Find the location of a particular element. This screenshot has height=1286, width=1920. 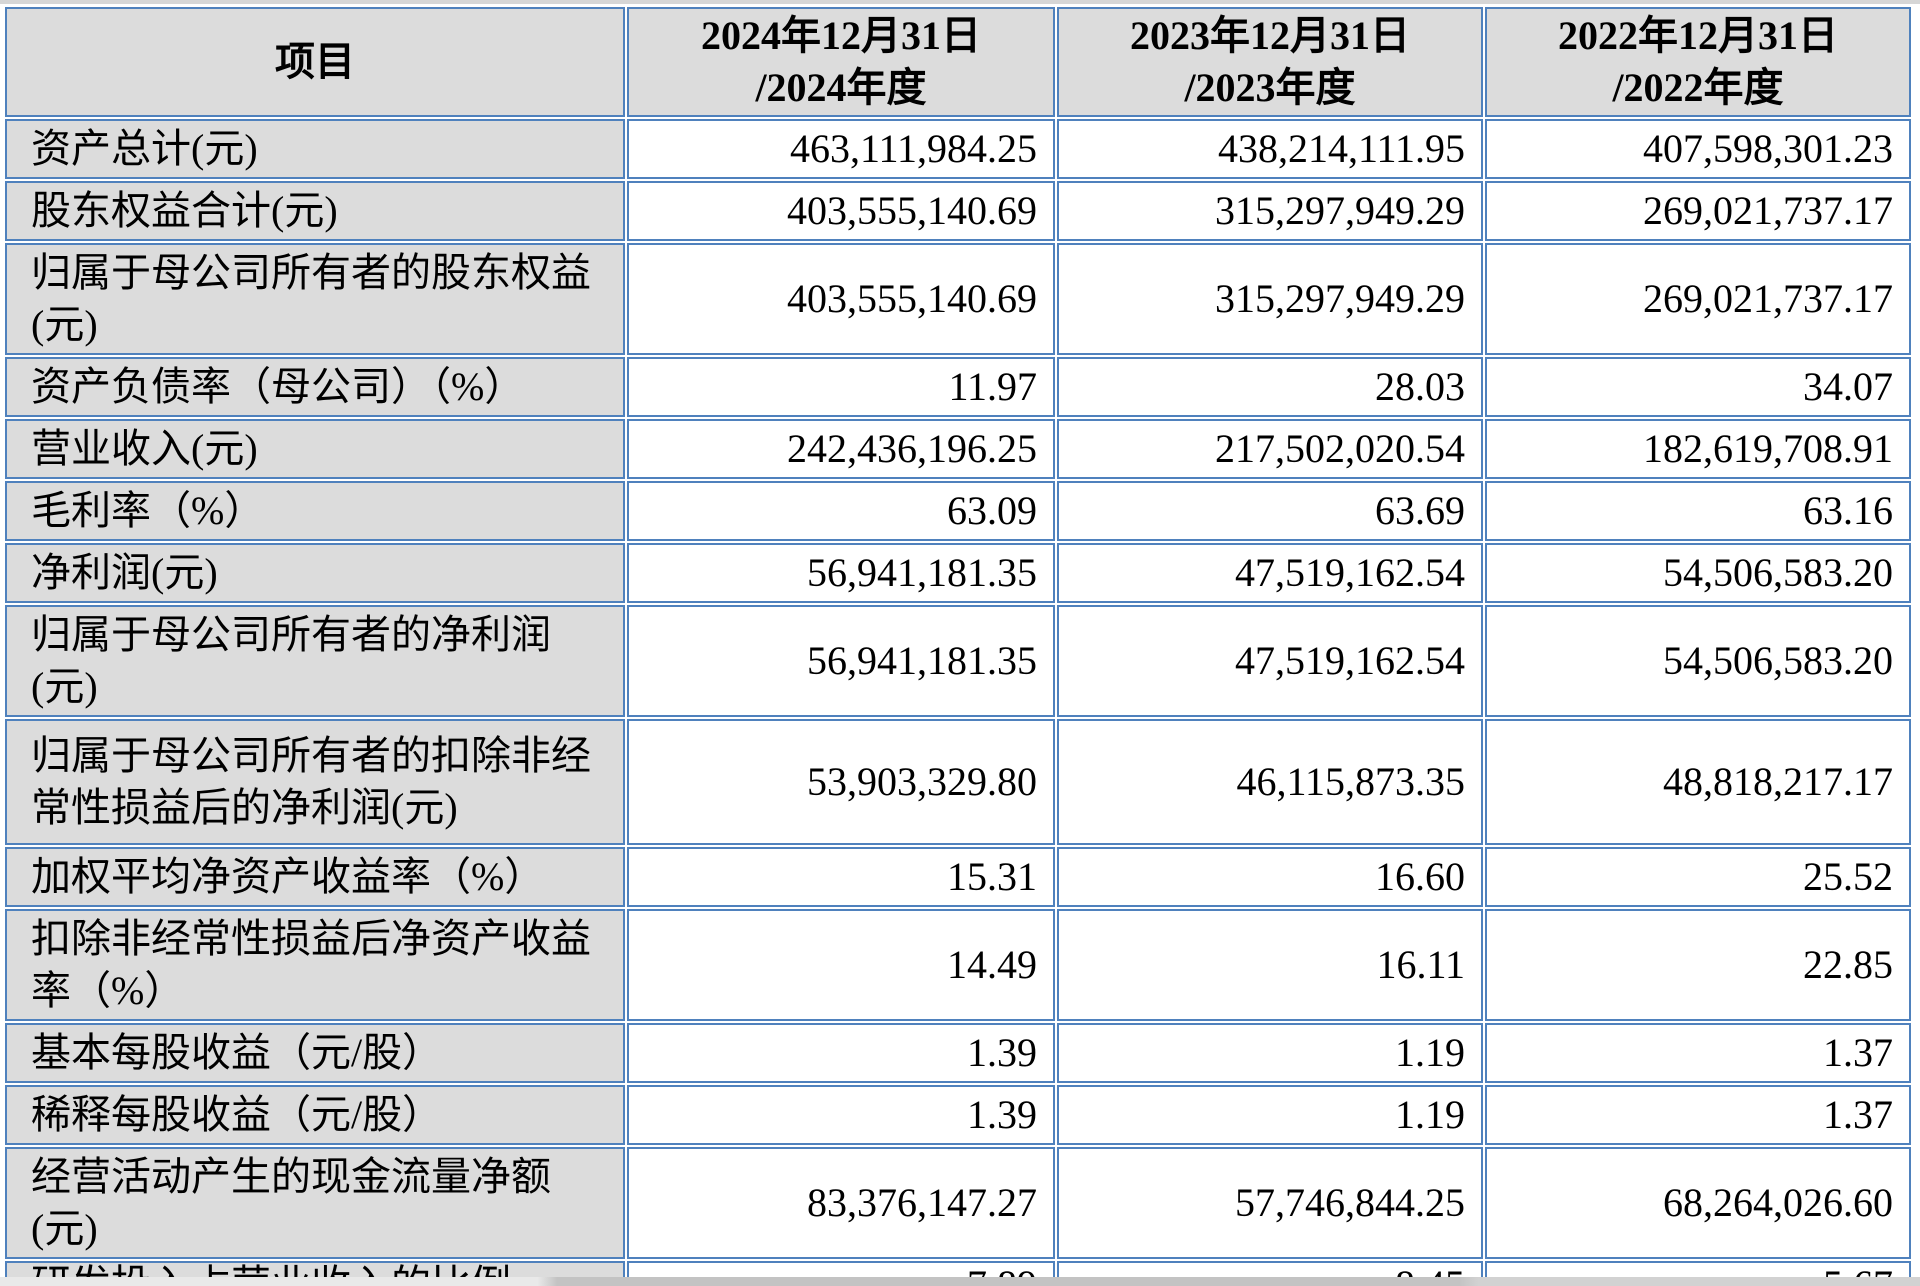

cell-2022: 22.85 is located at coordinates (1698, 965).